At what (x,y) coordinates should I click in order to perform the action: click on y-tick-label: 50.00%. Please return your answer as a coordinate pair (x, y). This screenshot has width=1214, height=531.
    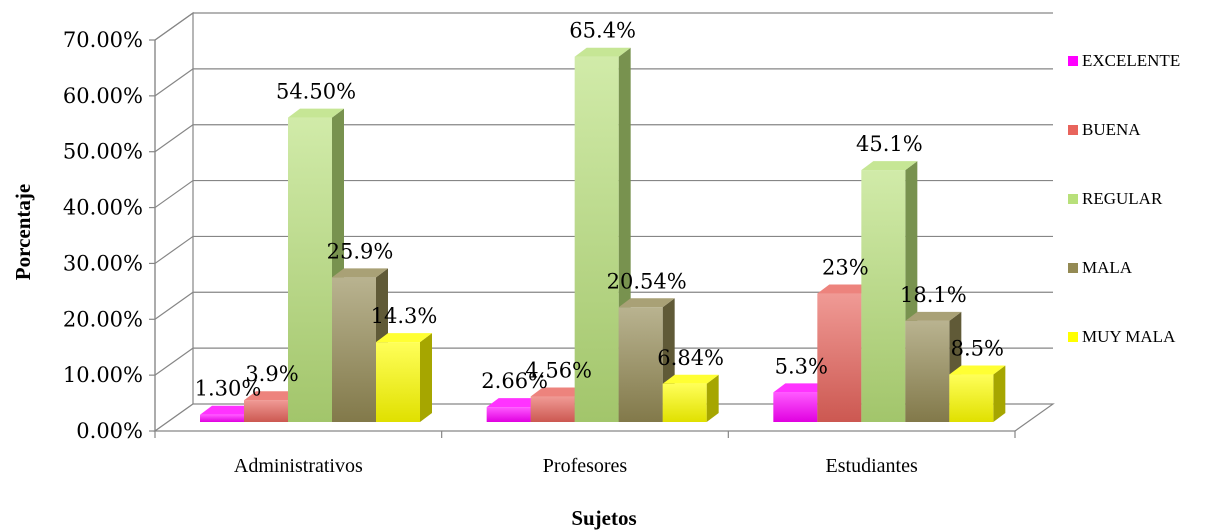
    Looking at the image, I should click on (103, 152).